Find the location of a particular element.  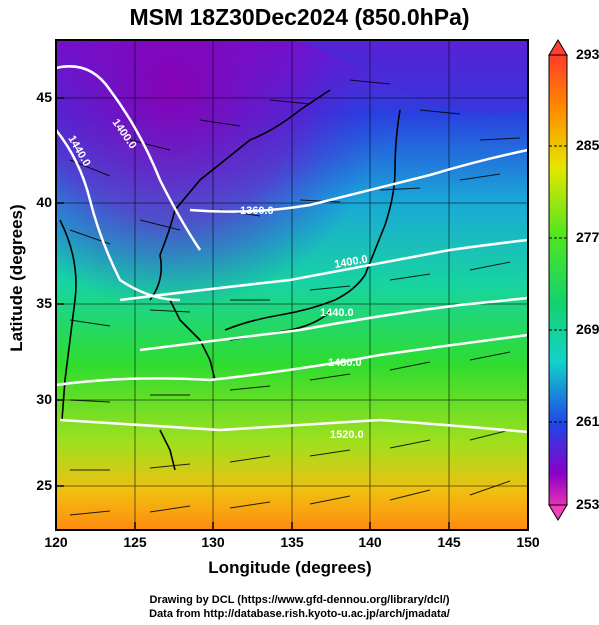

colorbar-max-arrow is located at coordinates (558, 47).